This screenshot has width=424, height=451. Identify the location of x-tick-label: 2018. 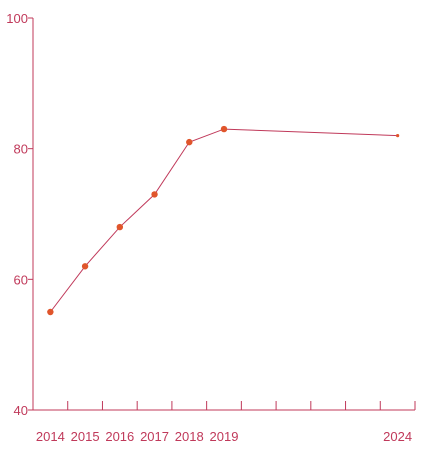
(189, 436).